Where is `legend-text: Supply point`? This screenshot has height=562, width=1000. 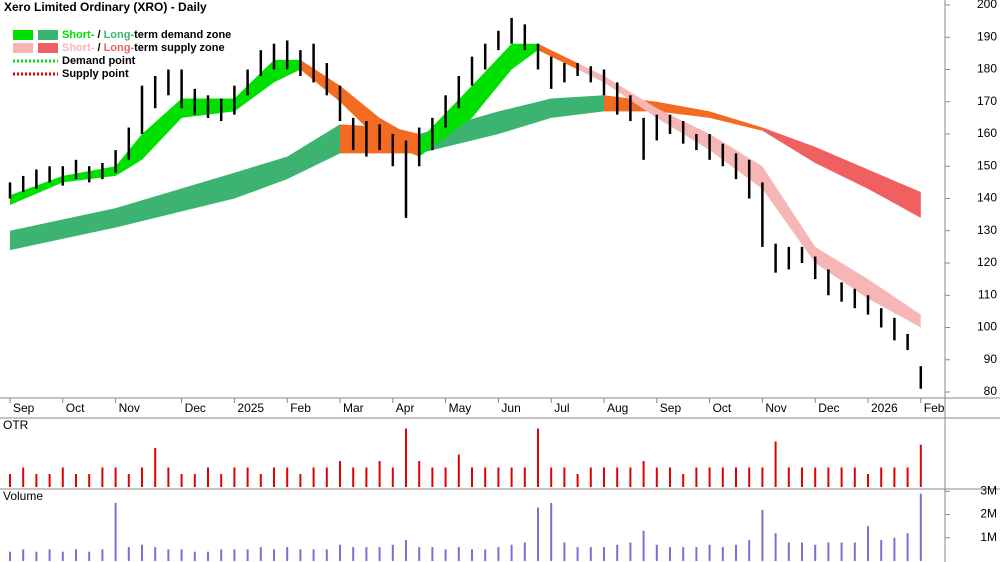 legend-text: Supply point is located at coordinates (95, 74).